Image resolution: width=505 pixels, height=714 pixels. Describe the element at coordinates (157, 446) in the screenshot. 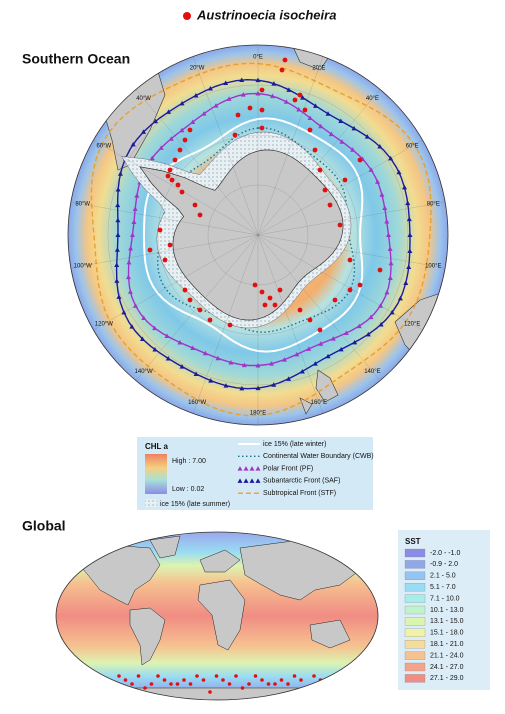

I see `chl-title: CHL a` at that location.